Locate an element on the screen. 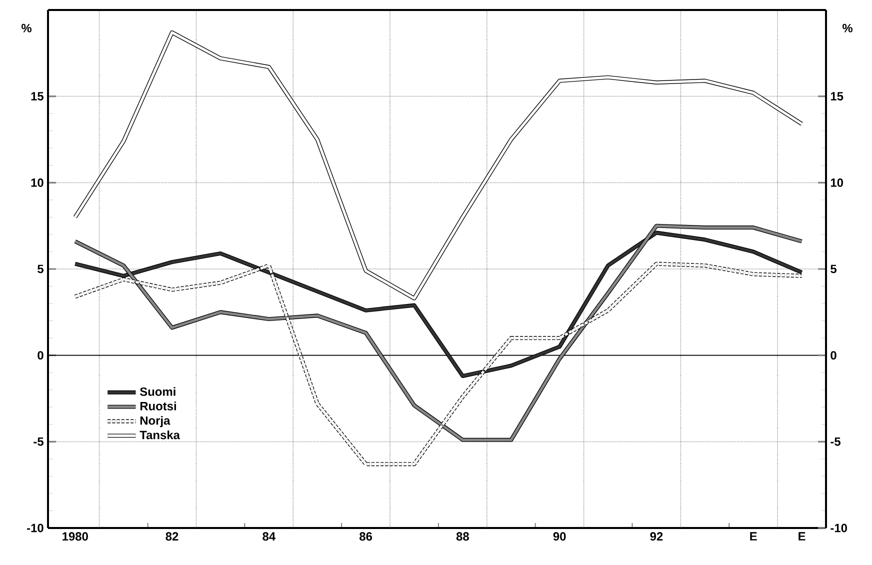 This screenshot has width=872, height=565. y2-tick-label: -5 is located at coordinates (39, 441).